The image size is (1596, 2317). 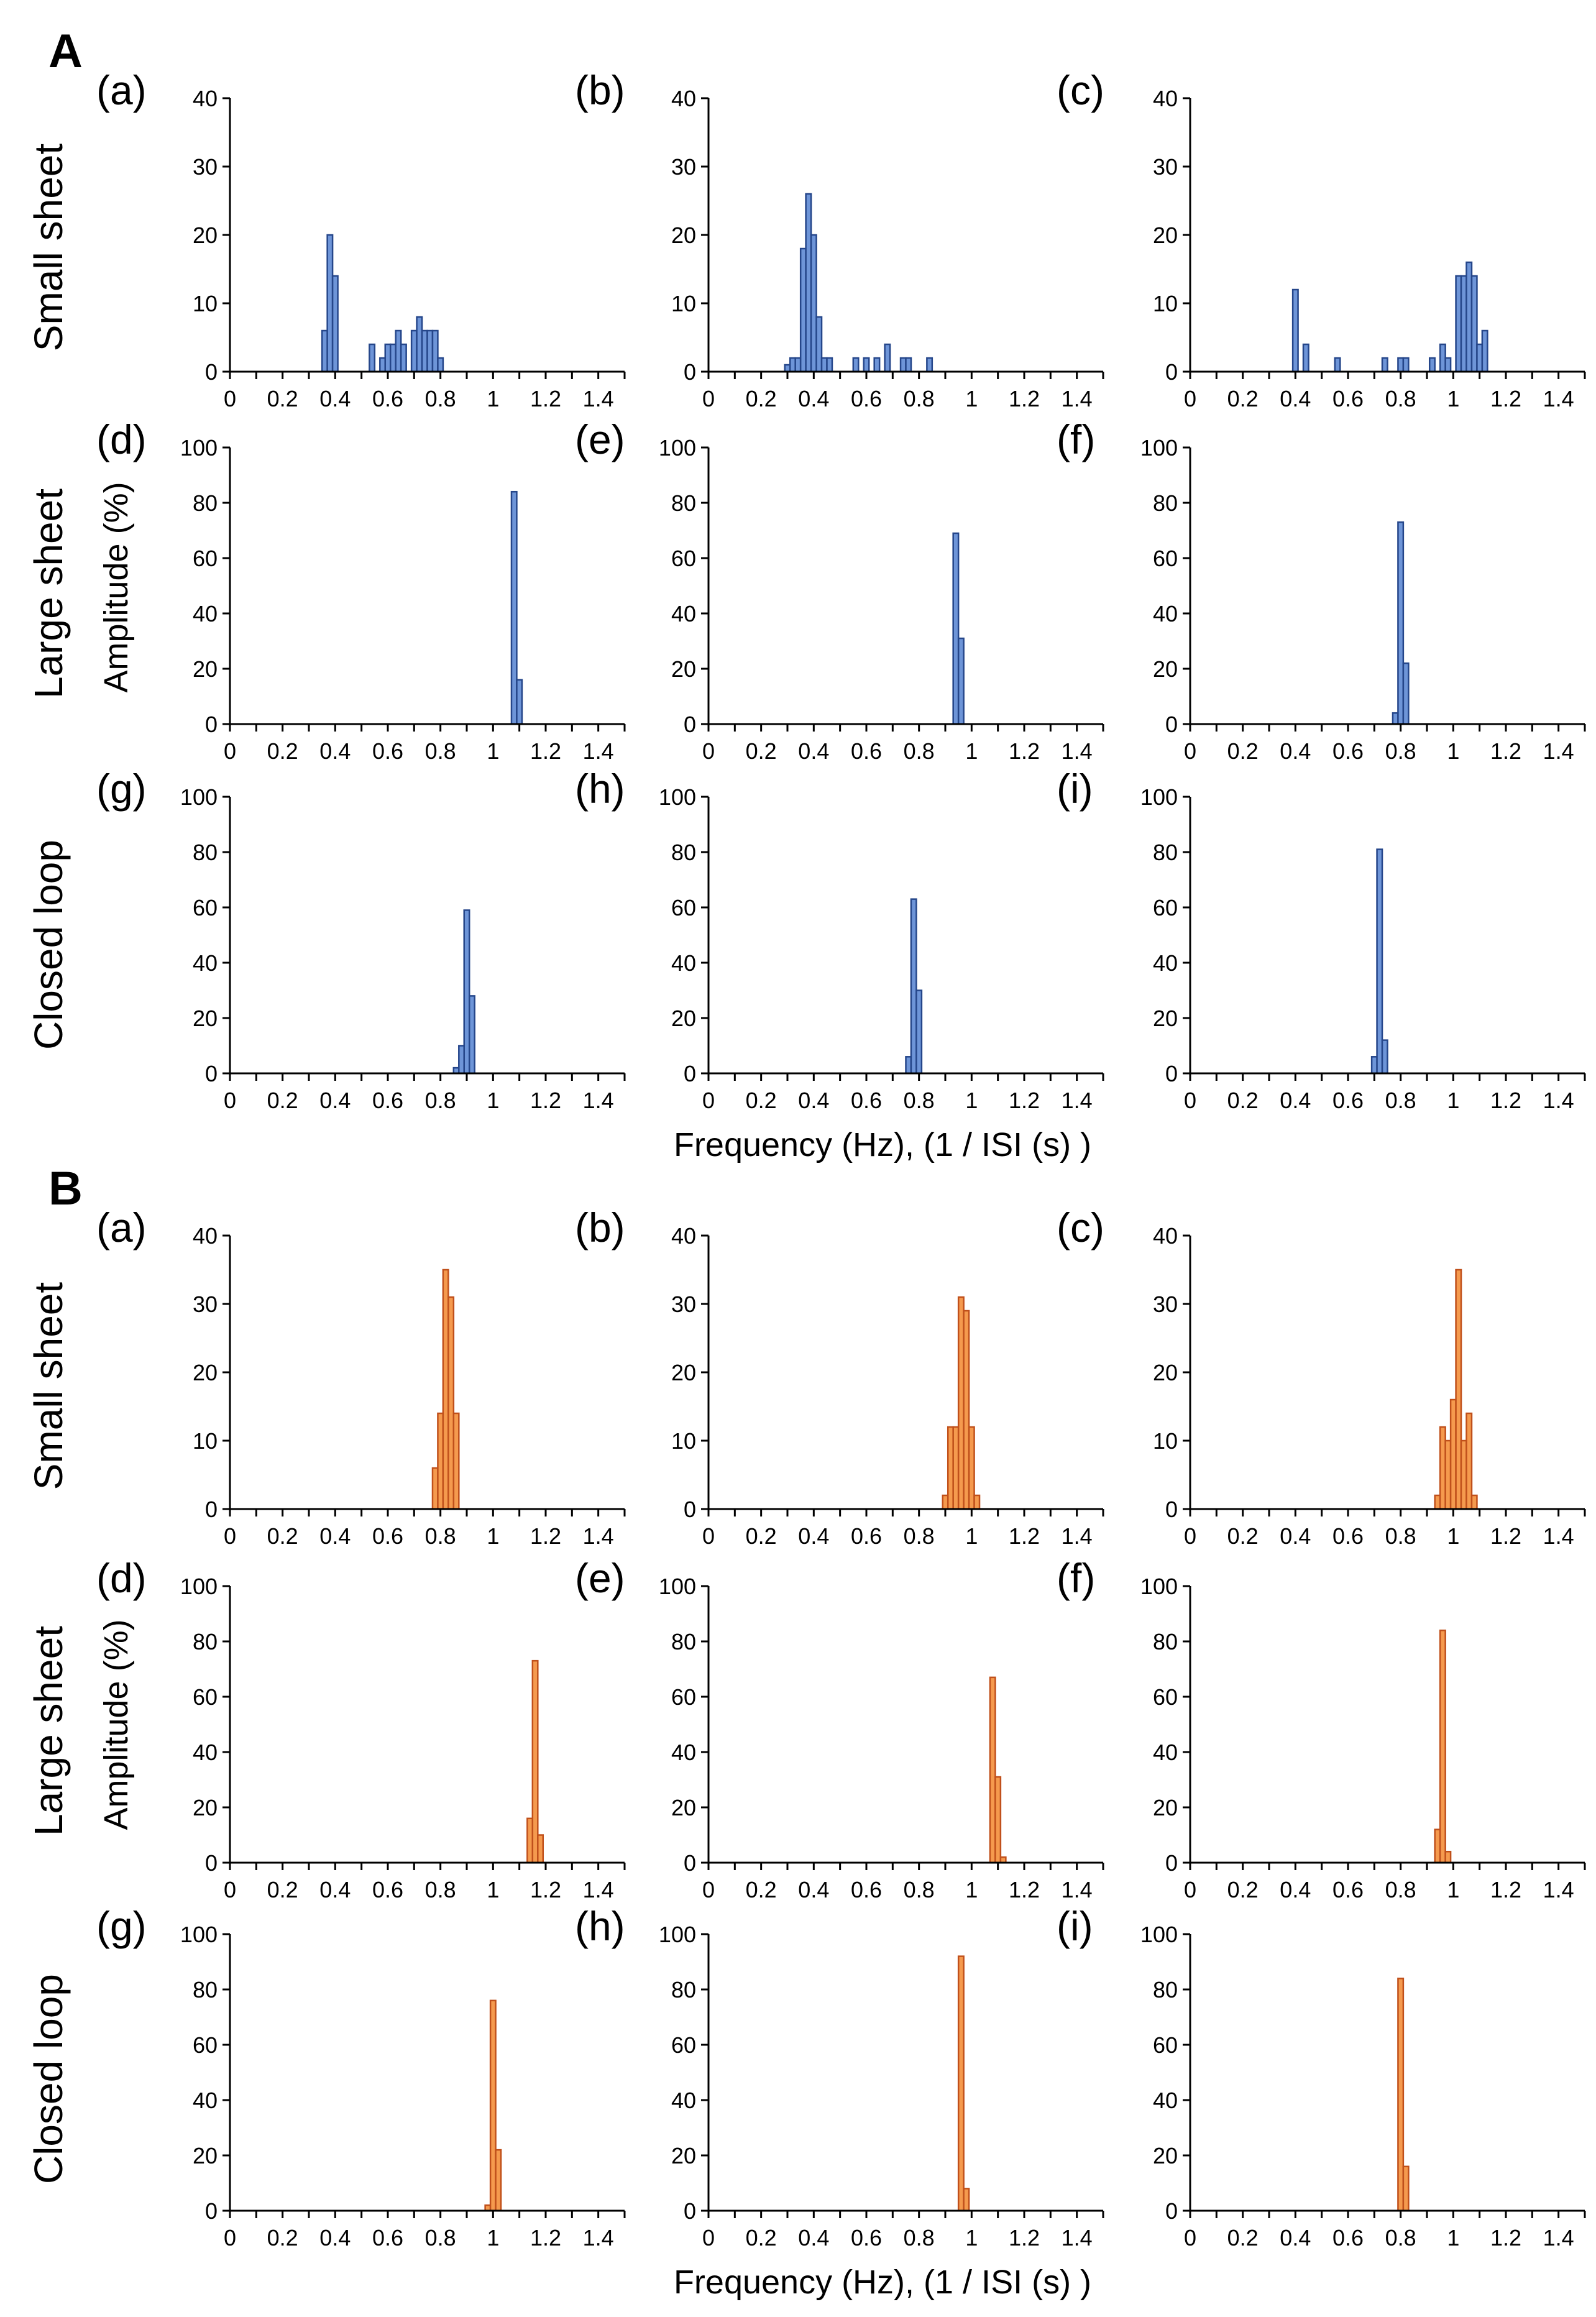 I want to click on panel-b-f-xtick-label: 1.2, so click(x=1505, y=1889).